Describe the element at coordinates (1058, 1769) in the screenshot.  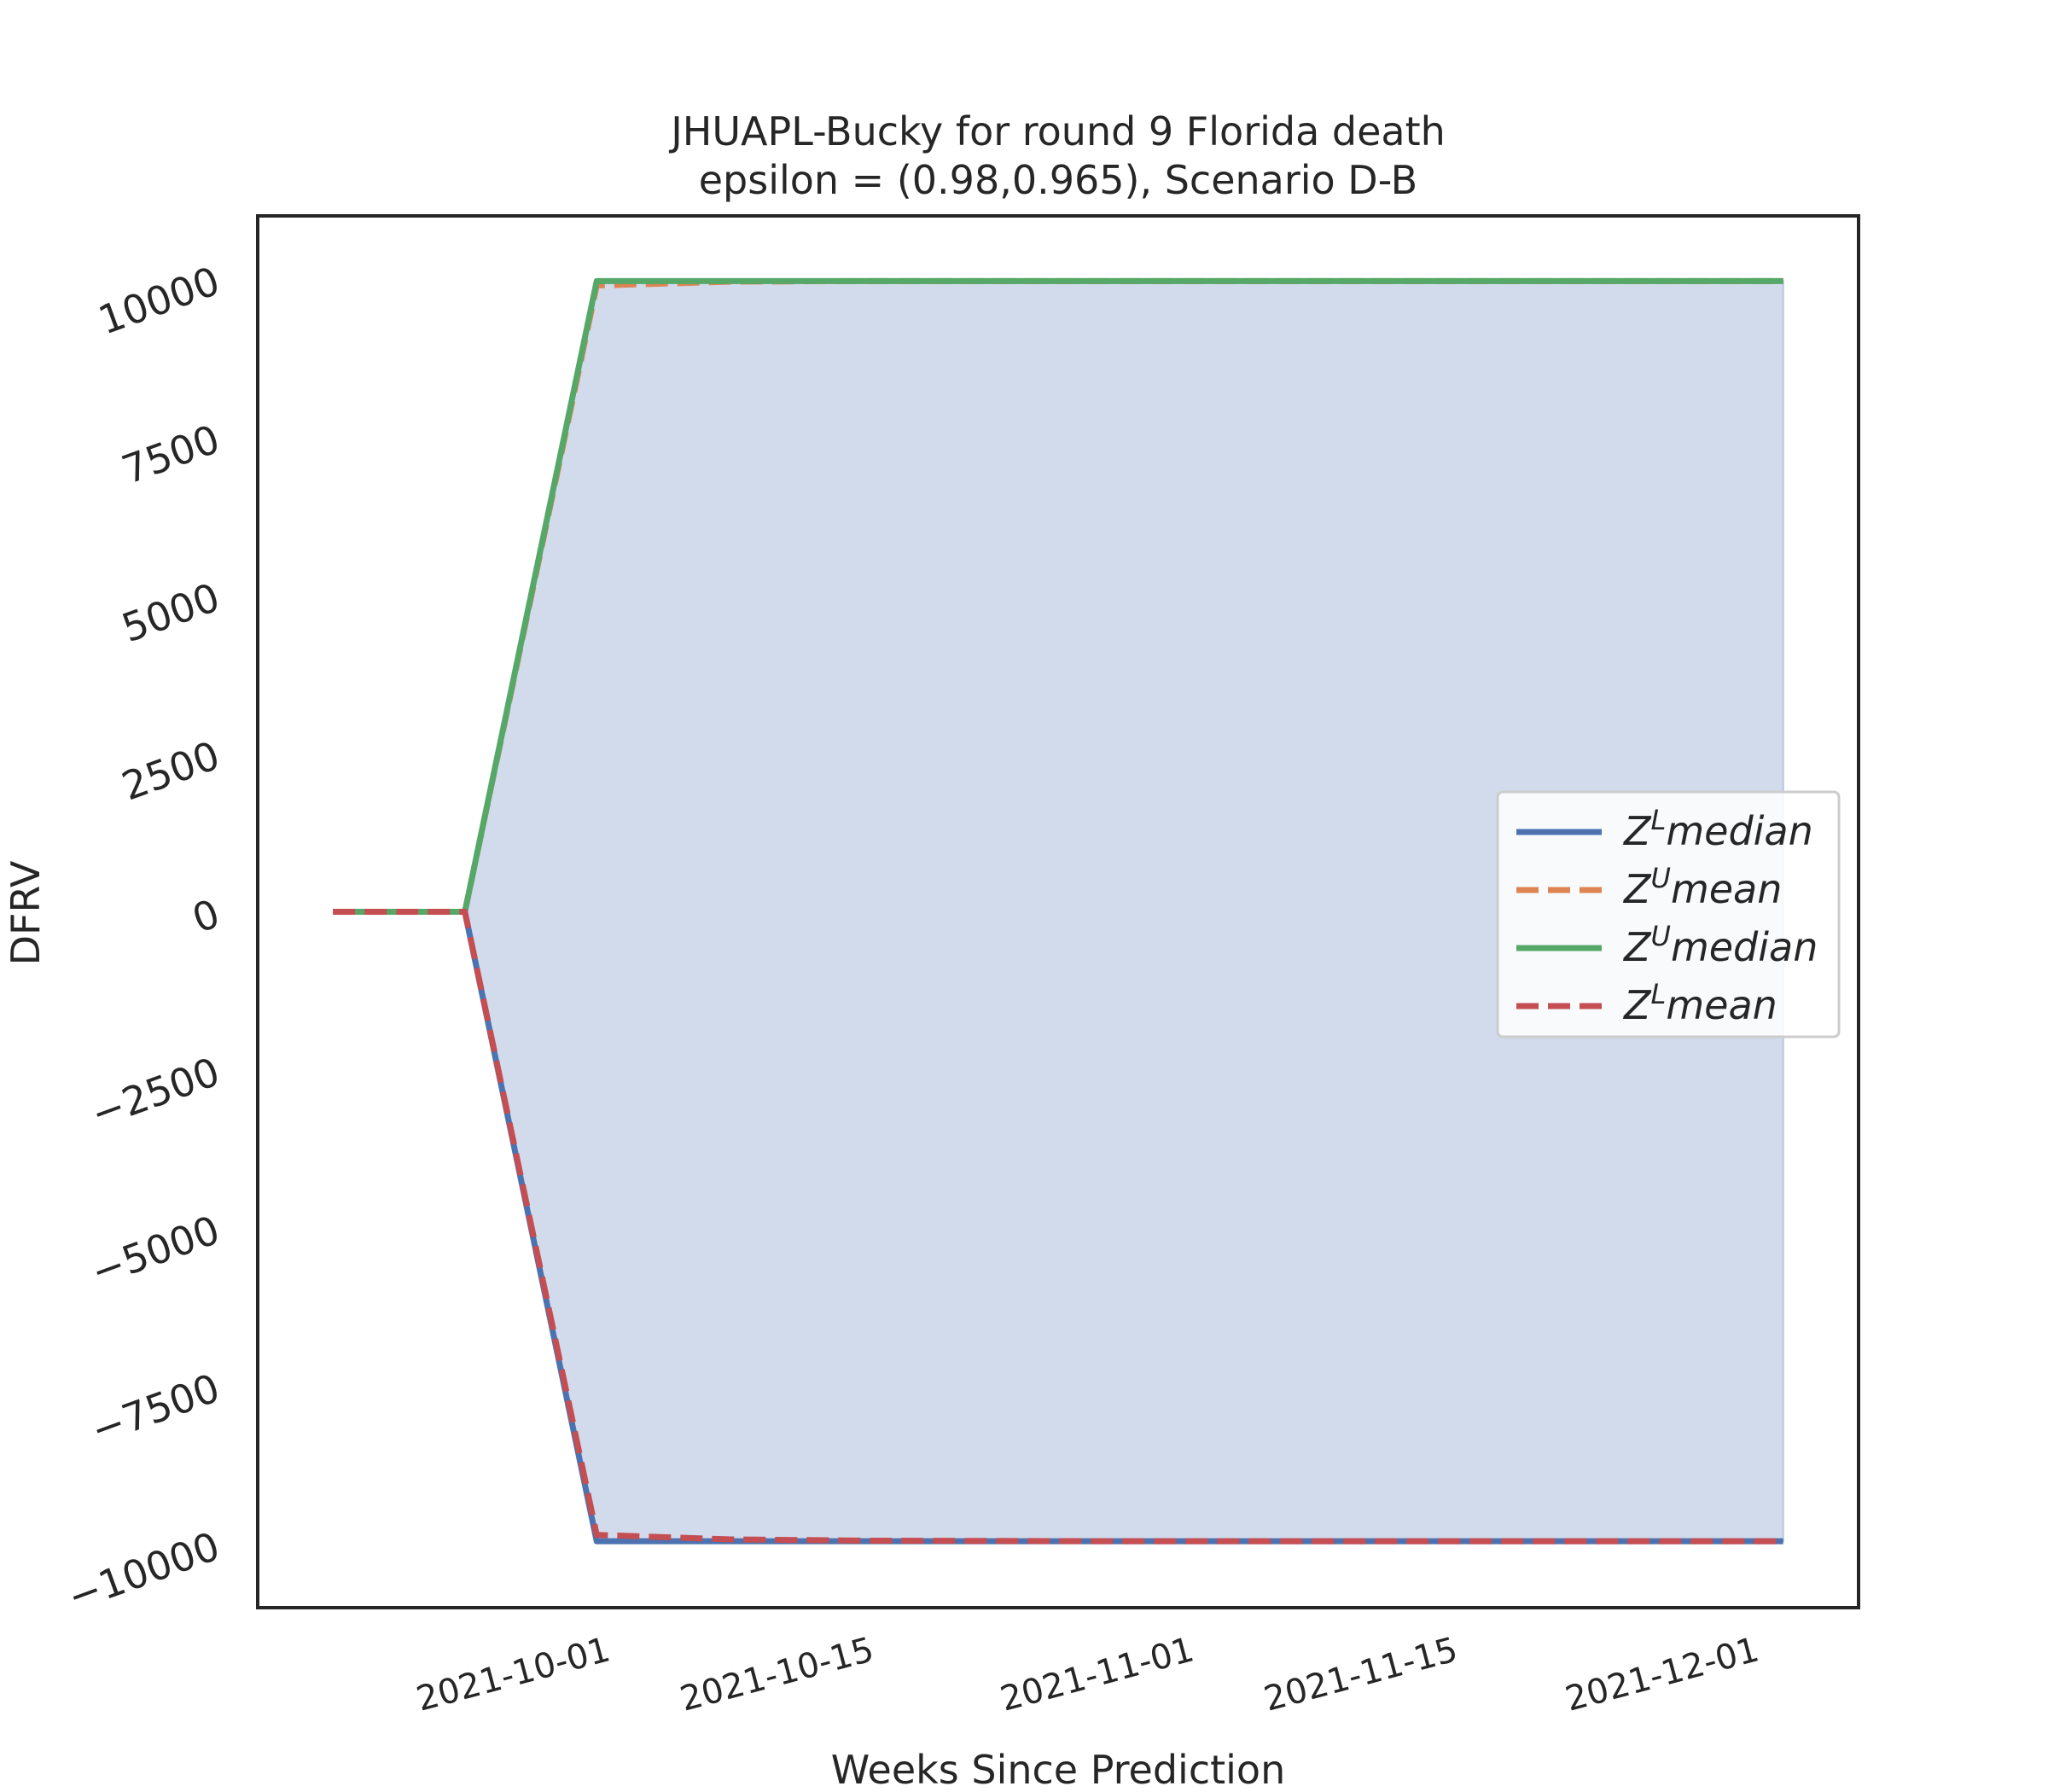
I see `x-axis-label: Weeks Since Prediction` at that location.